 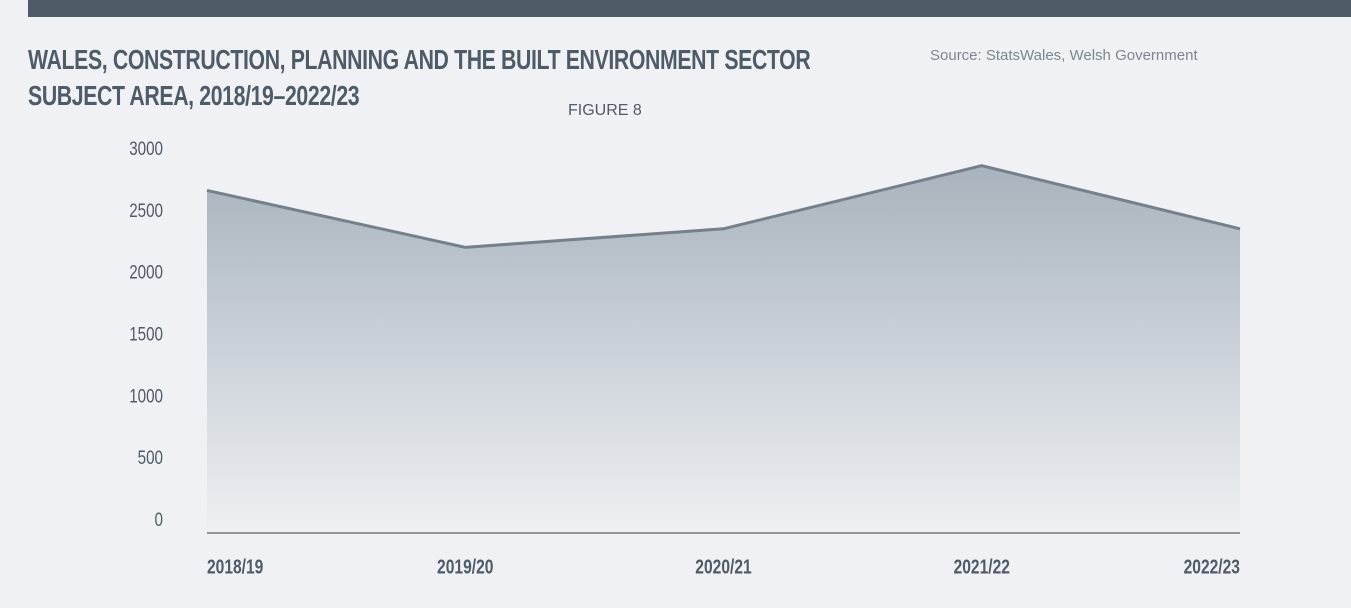 What do you see at coordinates (723, 206) in the screenshot?
I see `line` at bounding box center [723, 206].